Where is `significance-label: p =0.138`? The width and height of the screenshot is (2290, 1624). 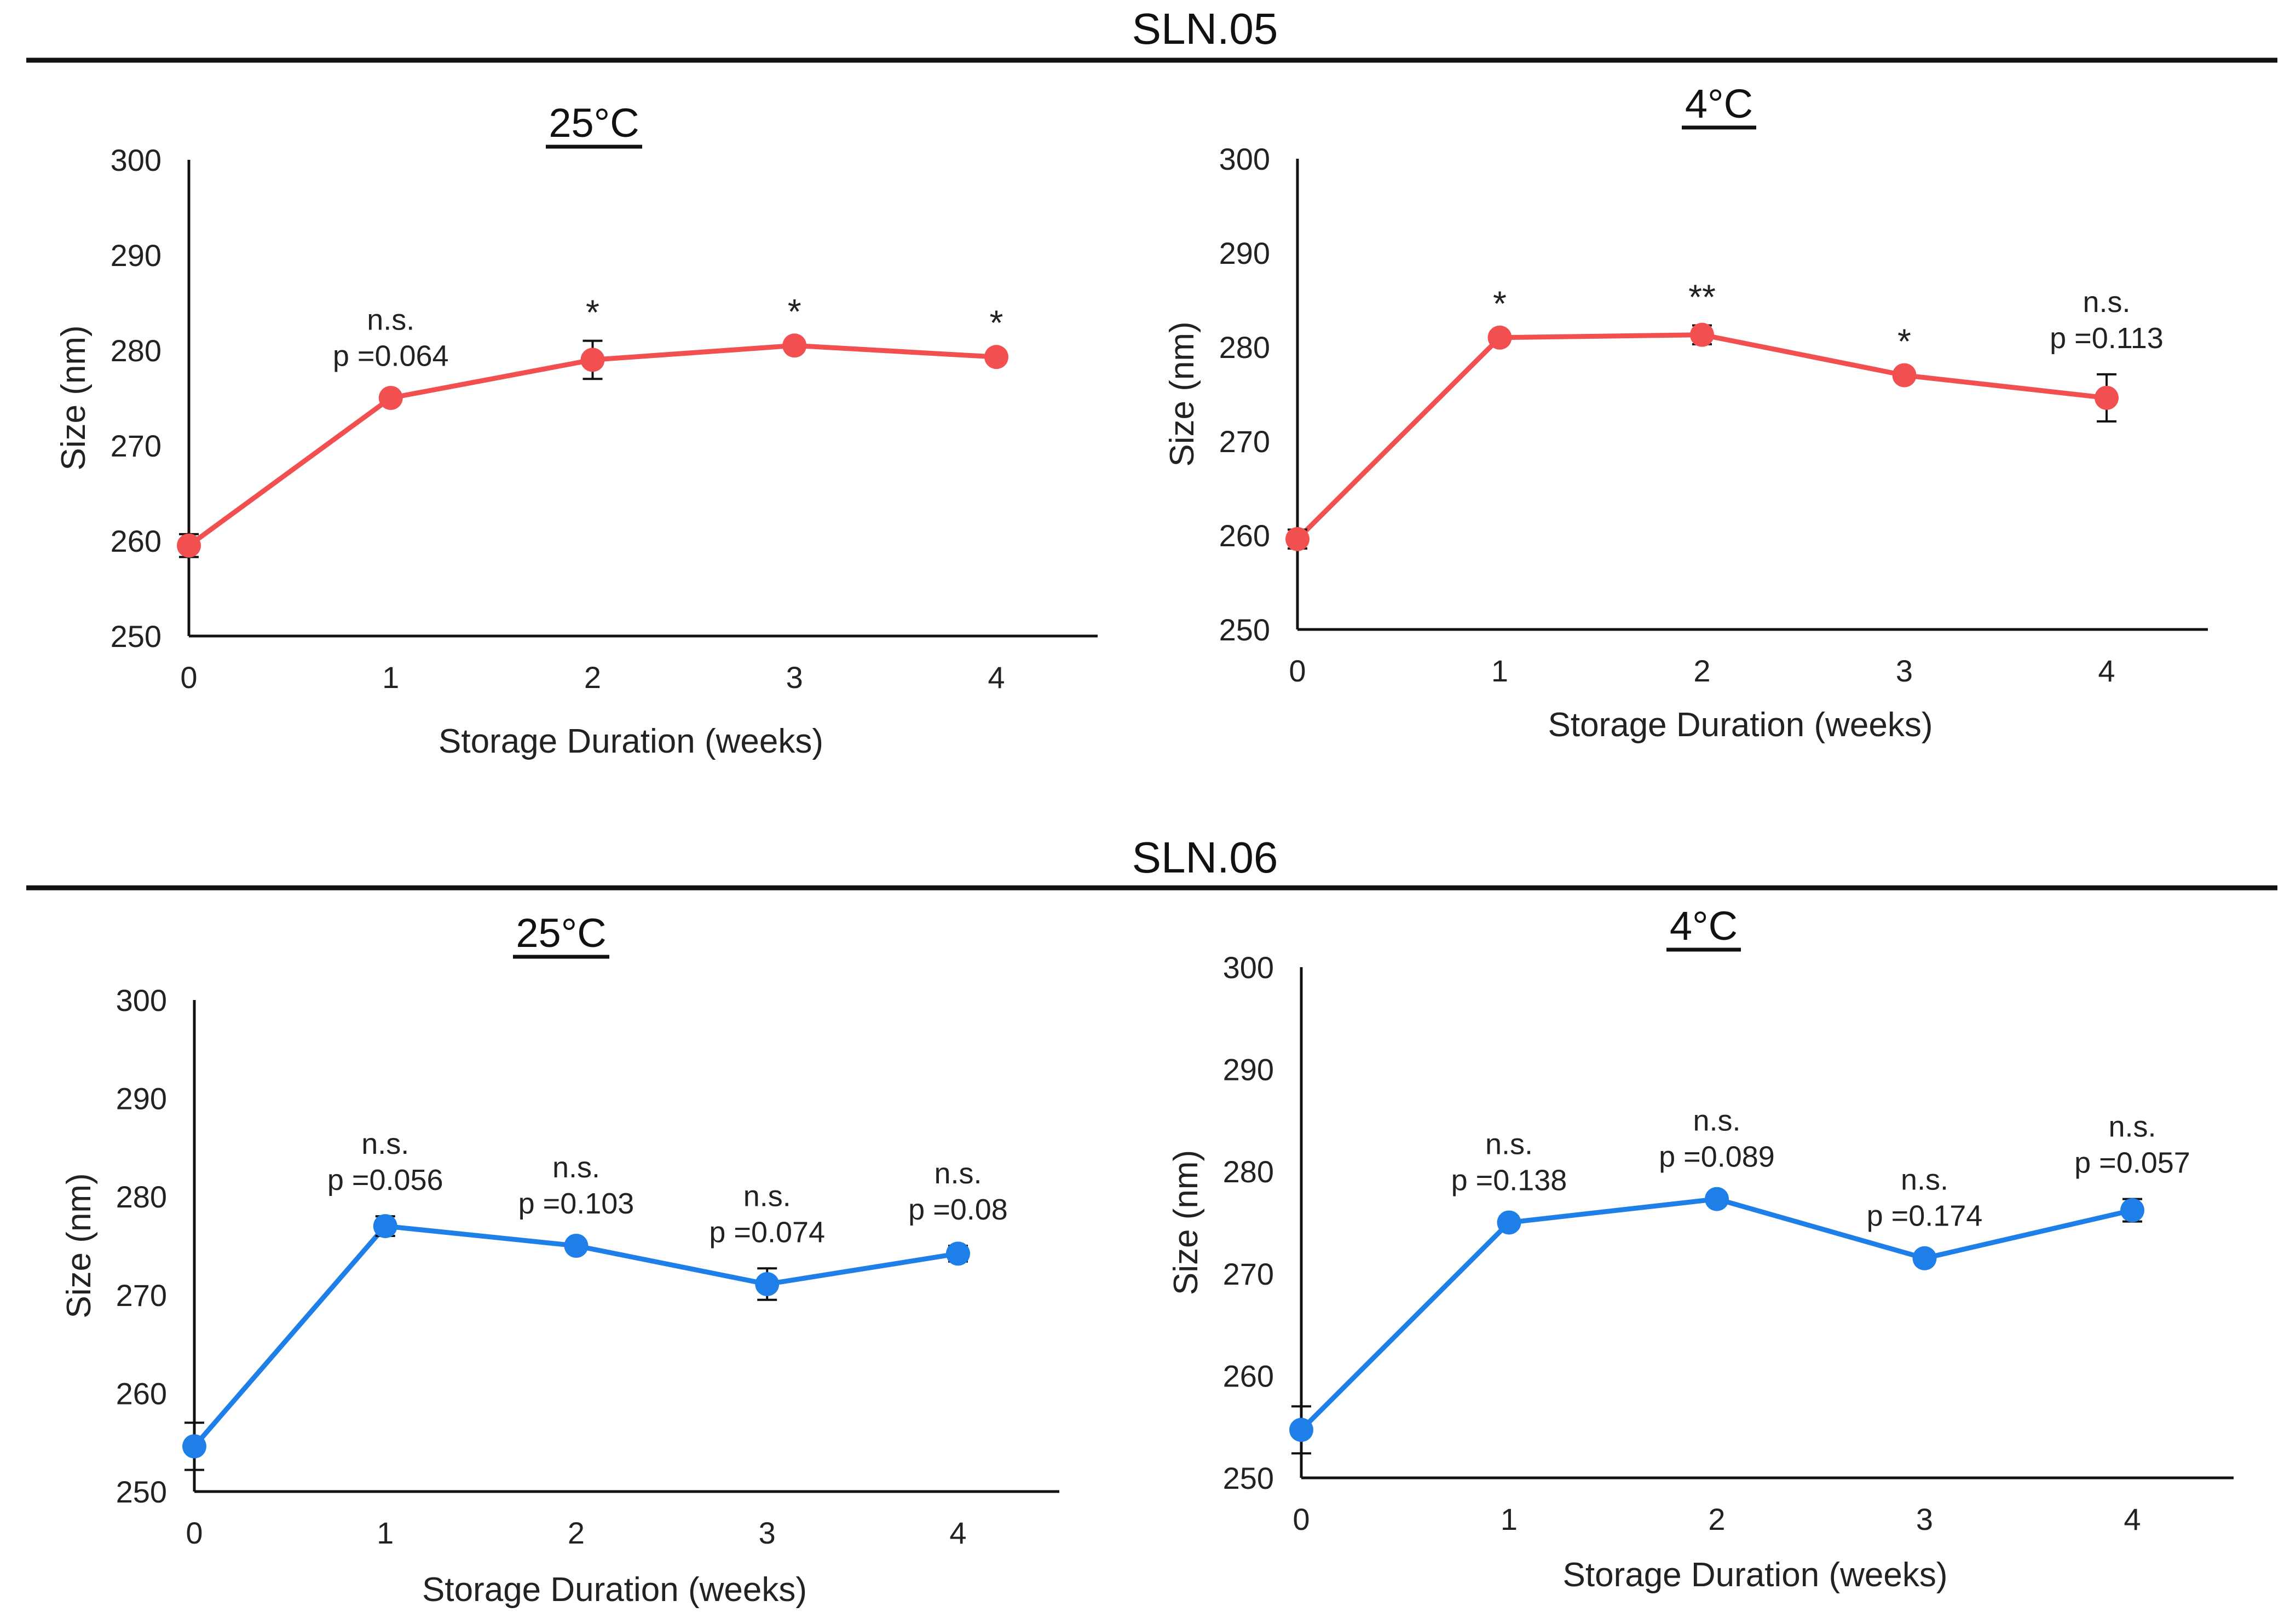 significance-label: p =0.138 is located at coordinates (1509, 1180).